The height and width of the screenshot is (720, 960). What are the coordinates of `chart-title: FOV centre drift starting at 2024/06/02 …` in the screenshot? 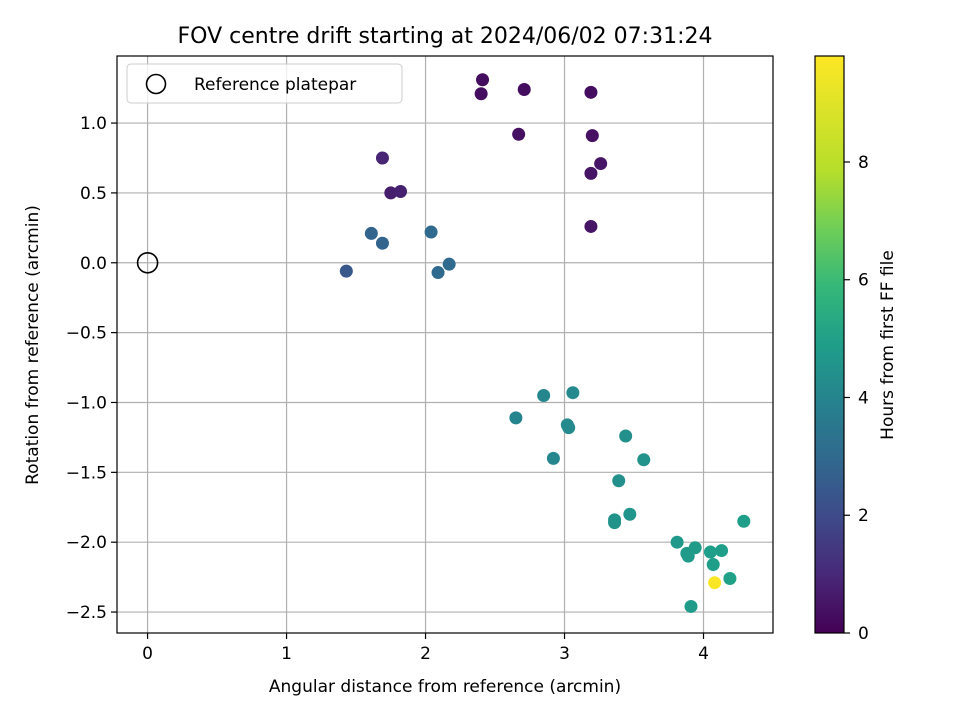 It's located at (445, 36).